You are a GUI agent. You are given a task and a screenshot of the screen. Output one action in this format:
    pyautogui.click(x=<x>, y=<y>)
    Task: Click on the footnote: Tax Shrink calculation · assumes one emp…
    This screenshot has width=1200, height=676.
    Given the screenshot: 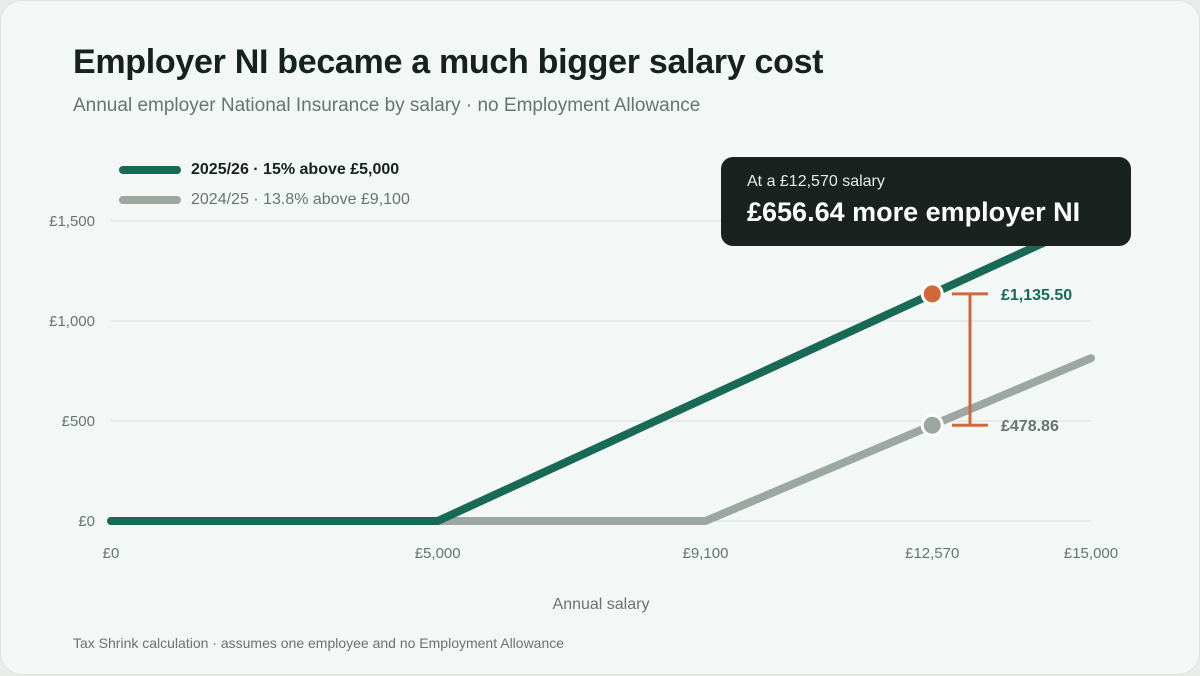 What is the action you would take?
    pyautogui.click(x=319, y=643)
    